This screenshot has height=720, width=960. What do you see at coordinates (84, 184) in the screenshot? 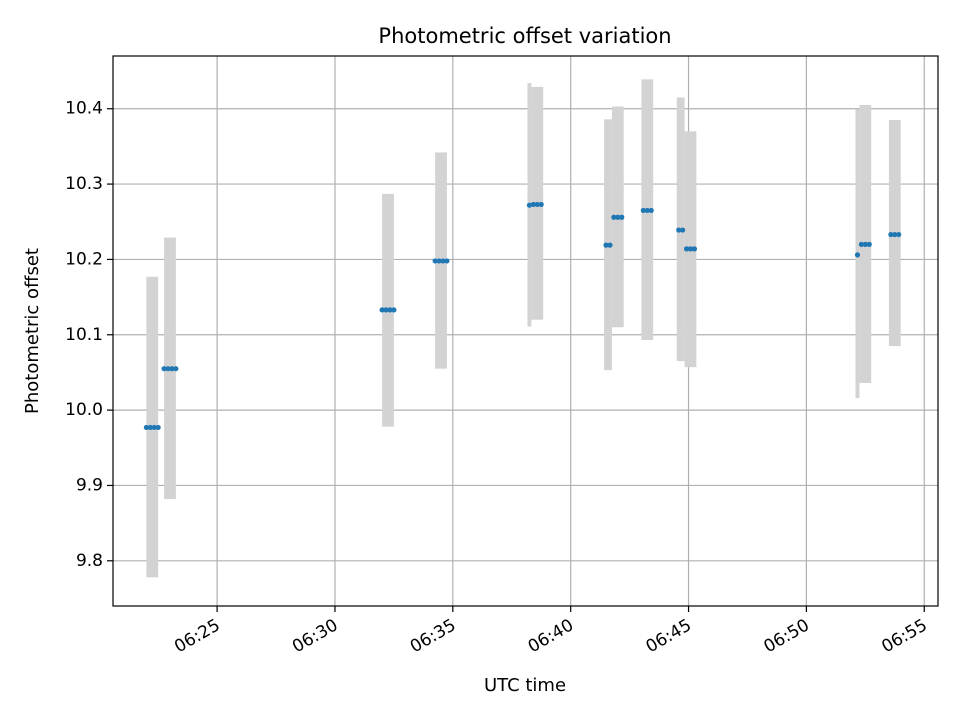
I see `y-tick-label: 10.3` at bounding box center [84, 184].